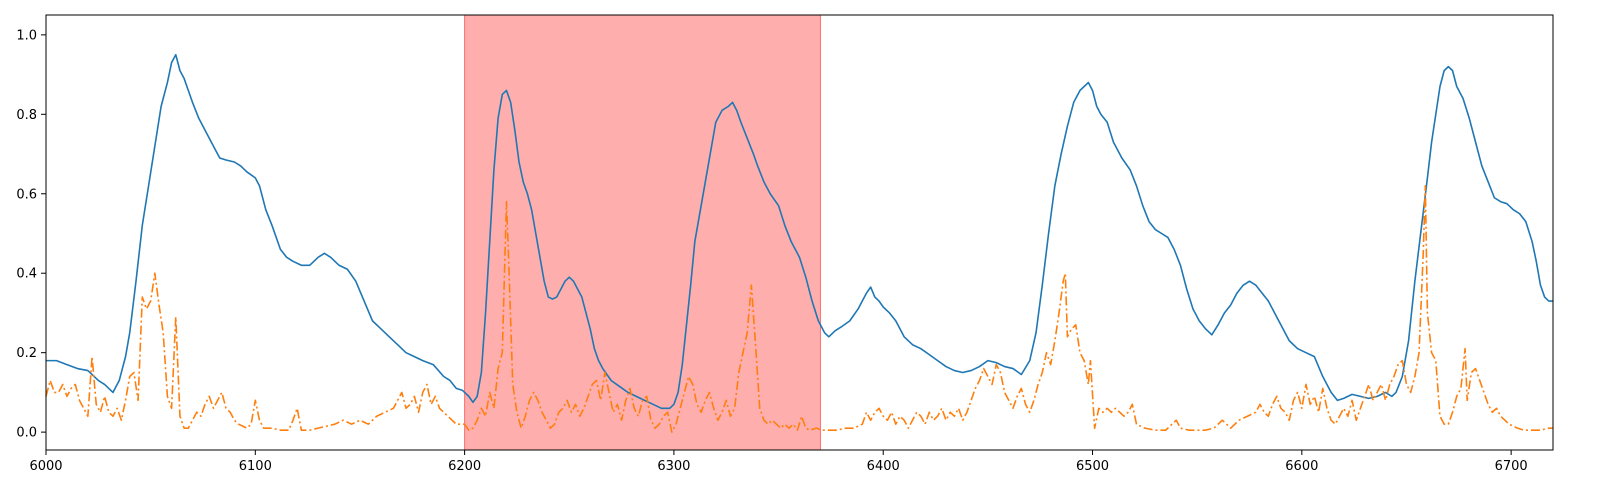 The width and height of the screenshot is (1600, 500). I want to click on x-tick-label: 6700, so click(1511, 466).